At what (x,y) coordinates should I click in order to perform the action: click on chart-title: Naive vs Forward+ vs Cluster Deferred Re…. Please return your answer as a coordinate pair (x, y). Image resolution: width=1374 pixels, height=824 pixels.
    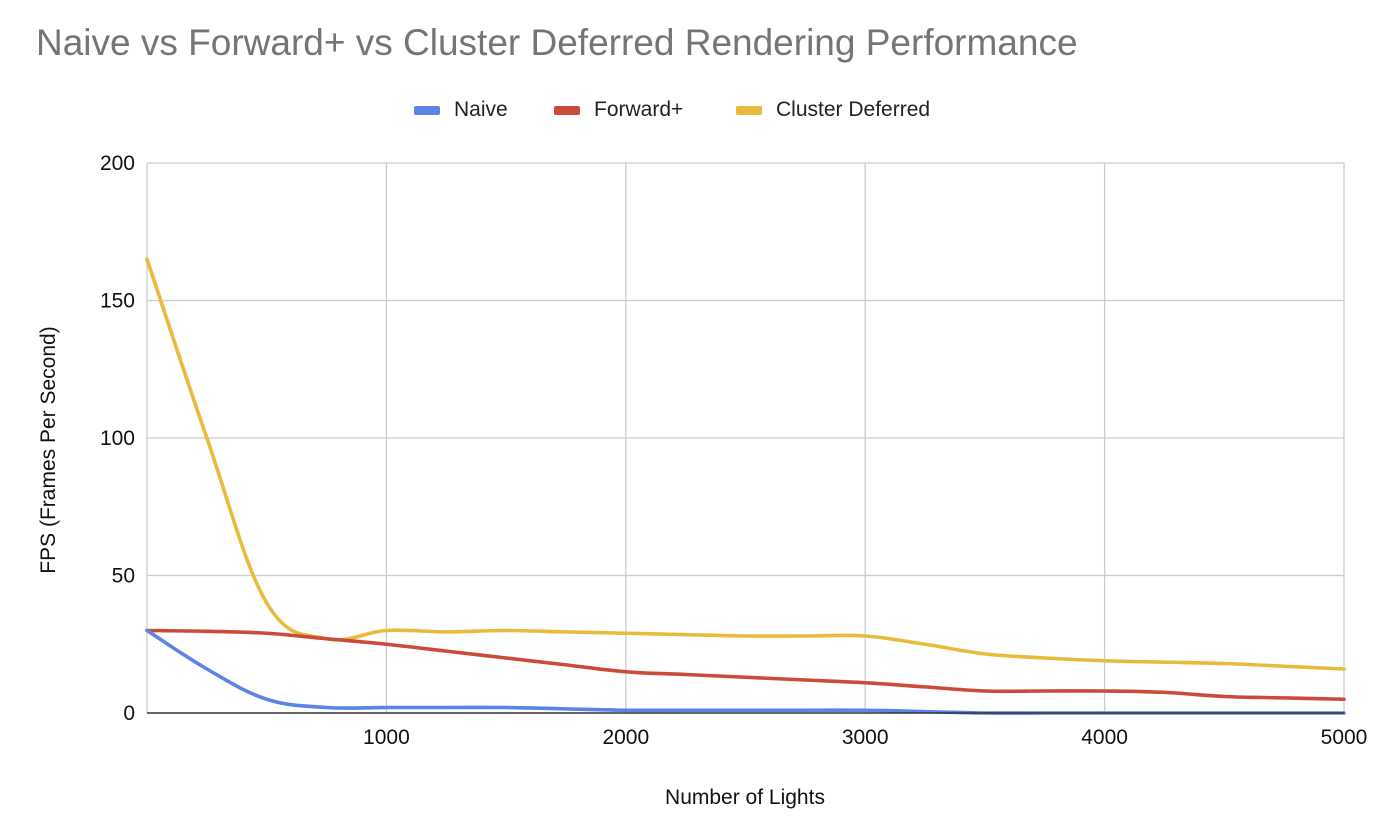
    Looking at the image, I should click on (557, 42).